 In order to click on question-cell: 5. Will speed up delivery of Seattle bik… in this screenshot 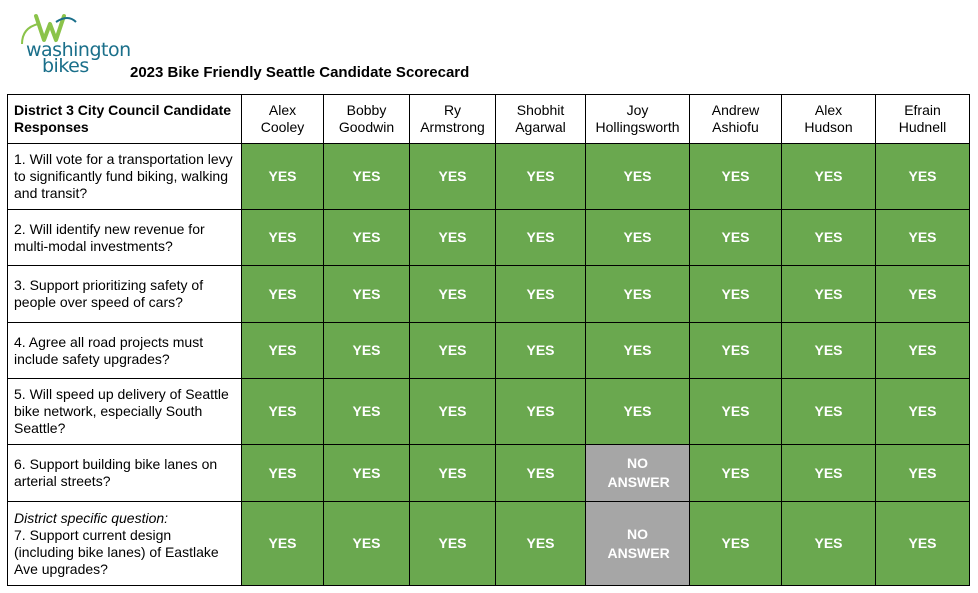, I will do `click(124, 411)`.